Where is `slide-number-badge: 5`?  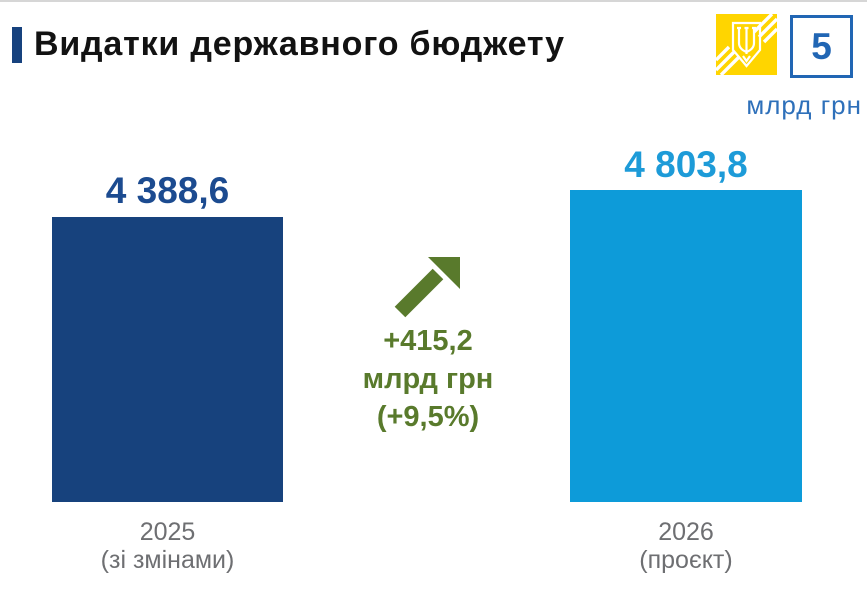
slide-number-badge: 5 is located at coordinates (821, 46).